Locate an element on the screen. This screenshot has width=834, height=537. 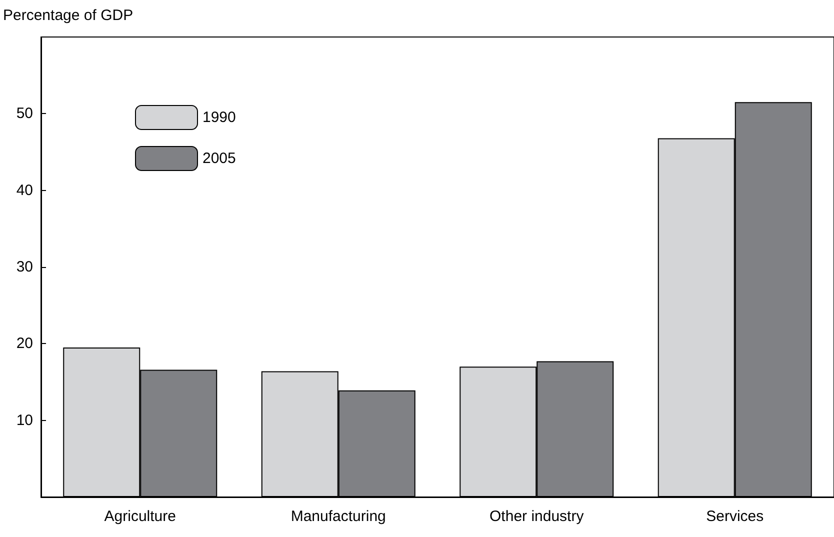
x-tick-label: Other industry is located at coordinates (537, 516).